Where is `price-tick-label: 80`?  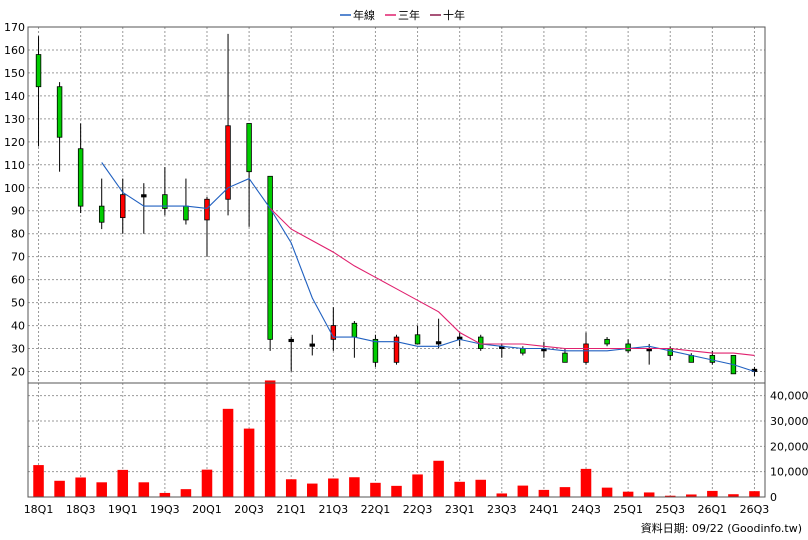
price-tick-label: 80 is located at coordinates (18, 234).